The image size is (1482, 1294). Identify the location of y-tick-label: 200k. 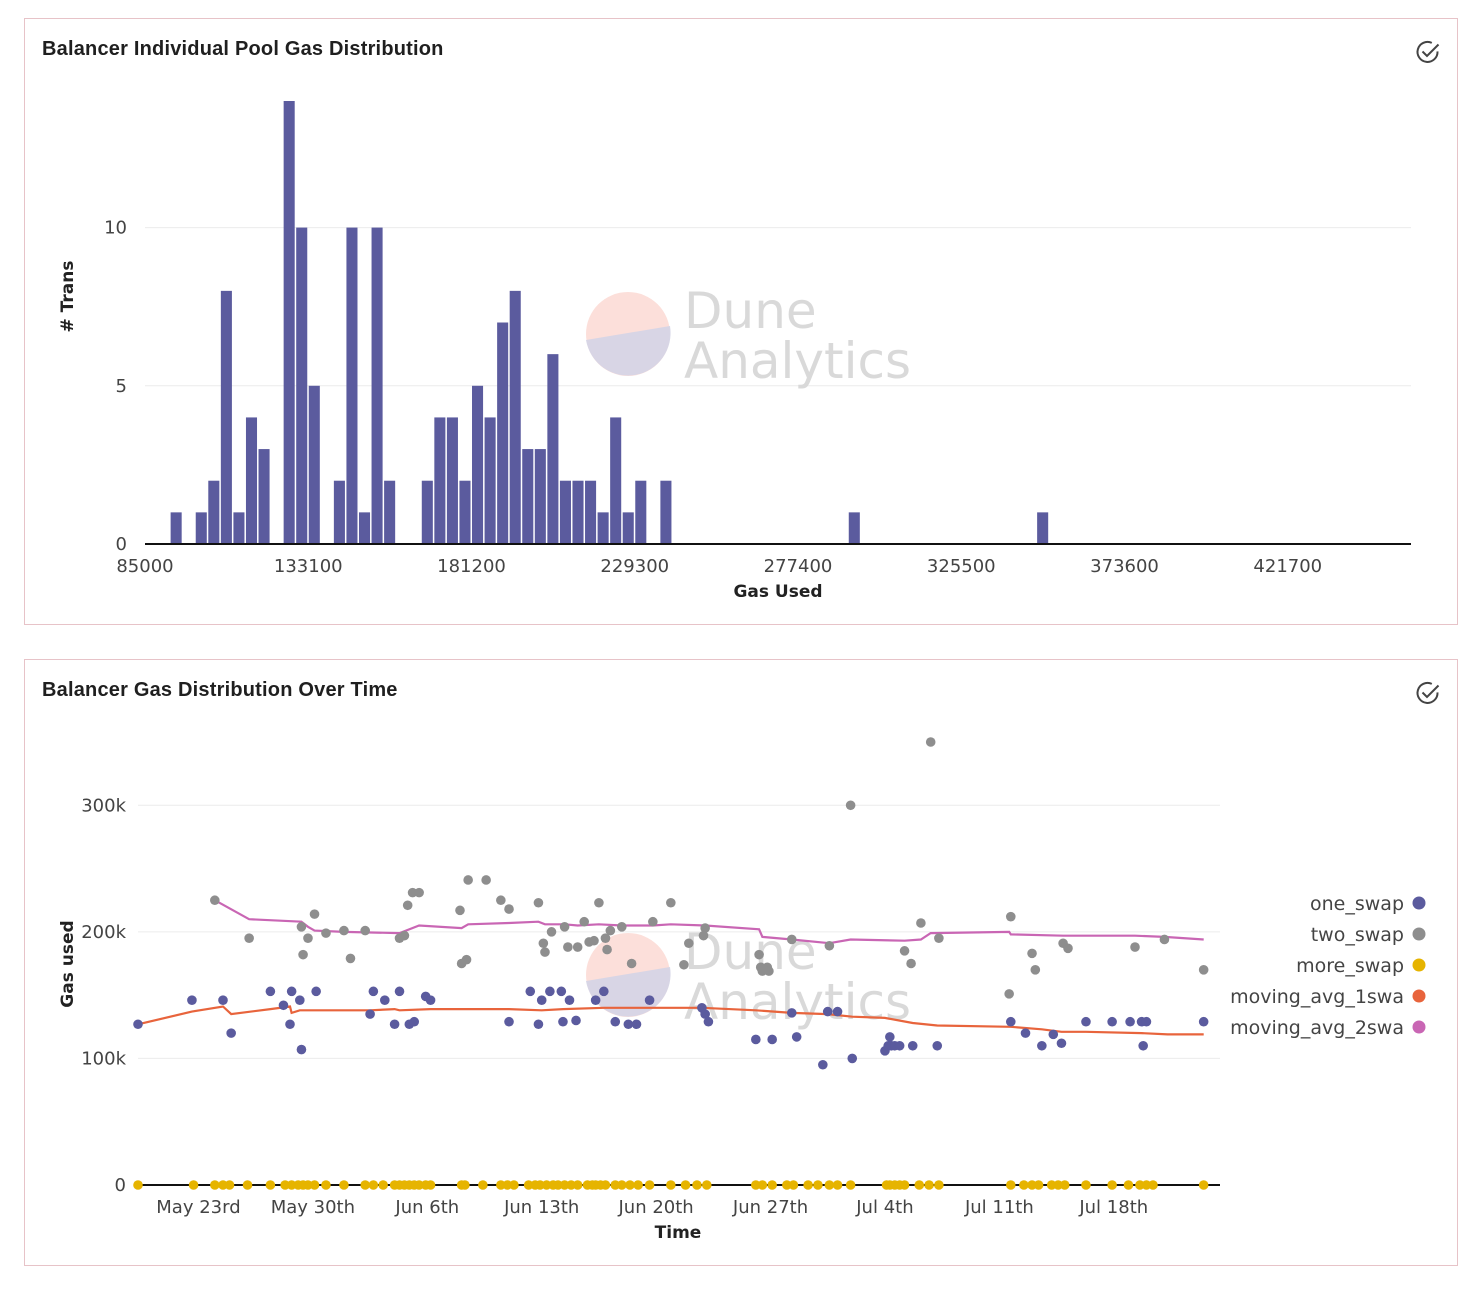
(103, 932).